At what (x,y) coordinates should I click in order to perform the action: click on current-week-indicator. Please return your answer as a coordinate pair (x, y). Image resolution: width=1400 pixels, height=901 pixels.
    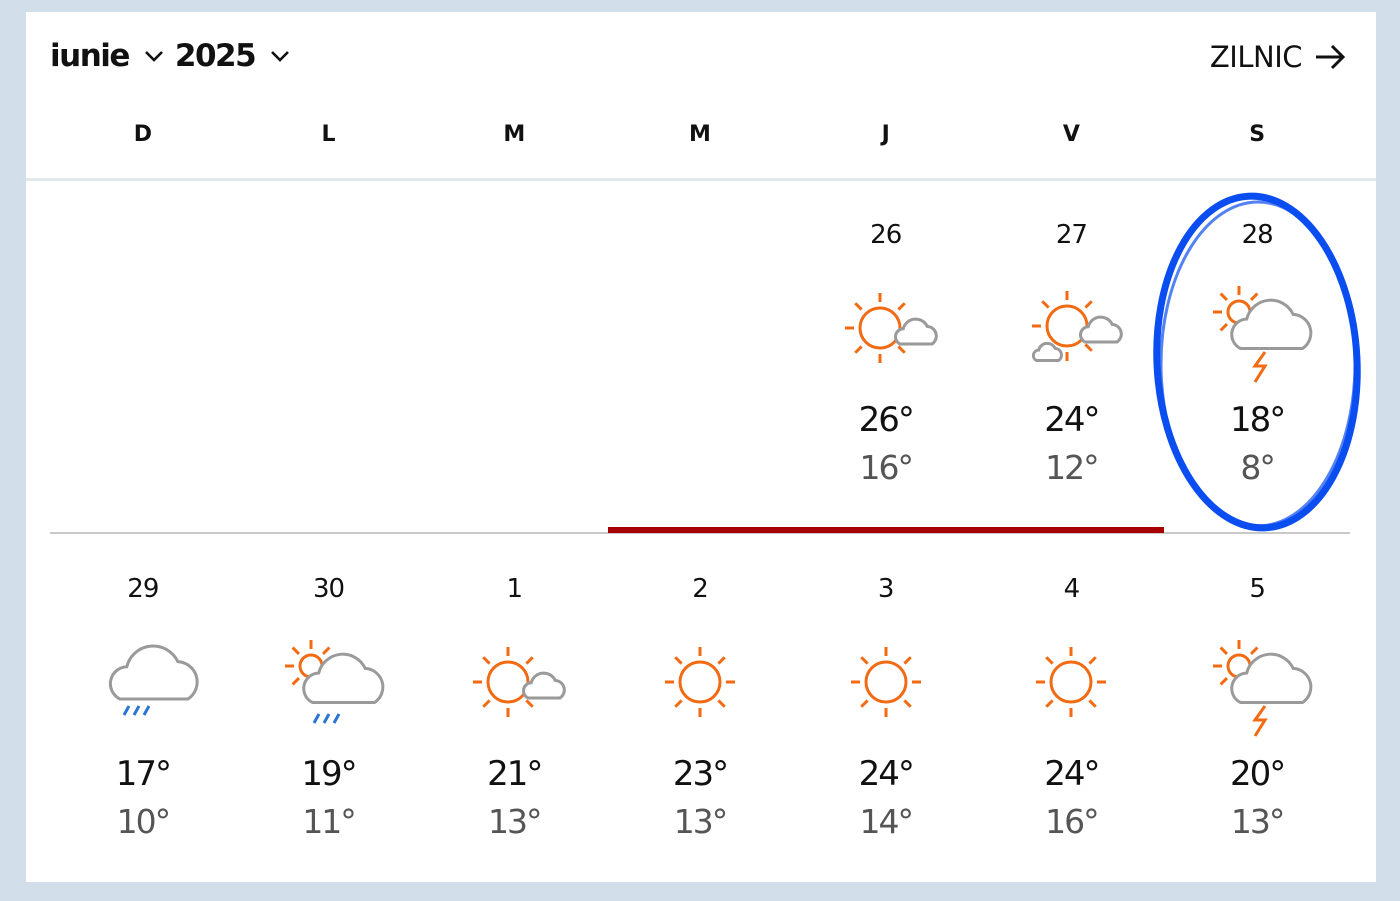
    Looking at the image, I should click on (886, 530).